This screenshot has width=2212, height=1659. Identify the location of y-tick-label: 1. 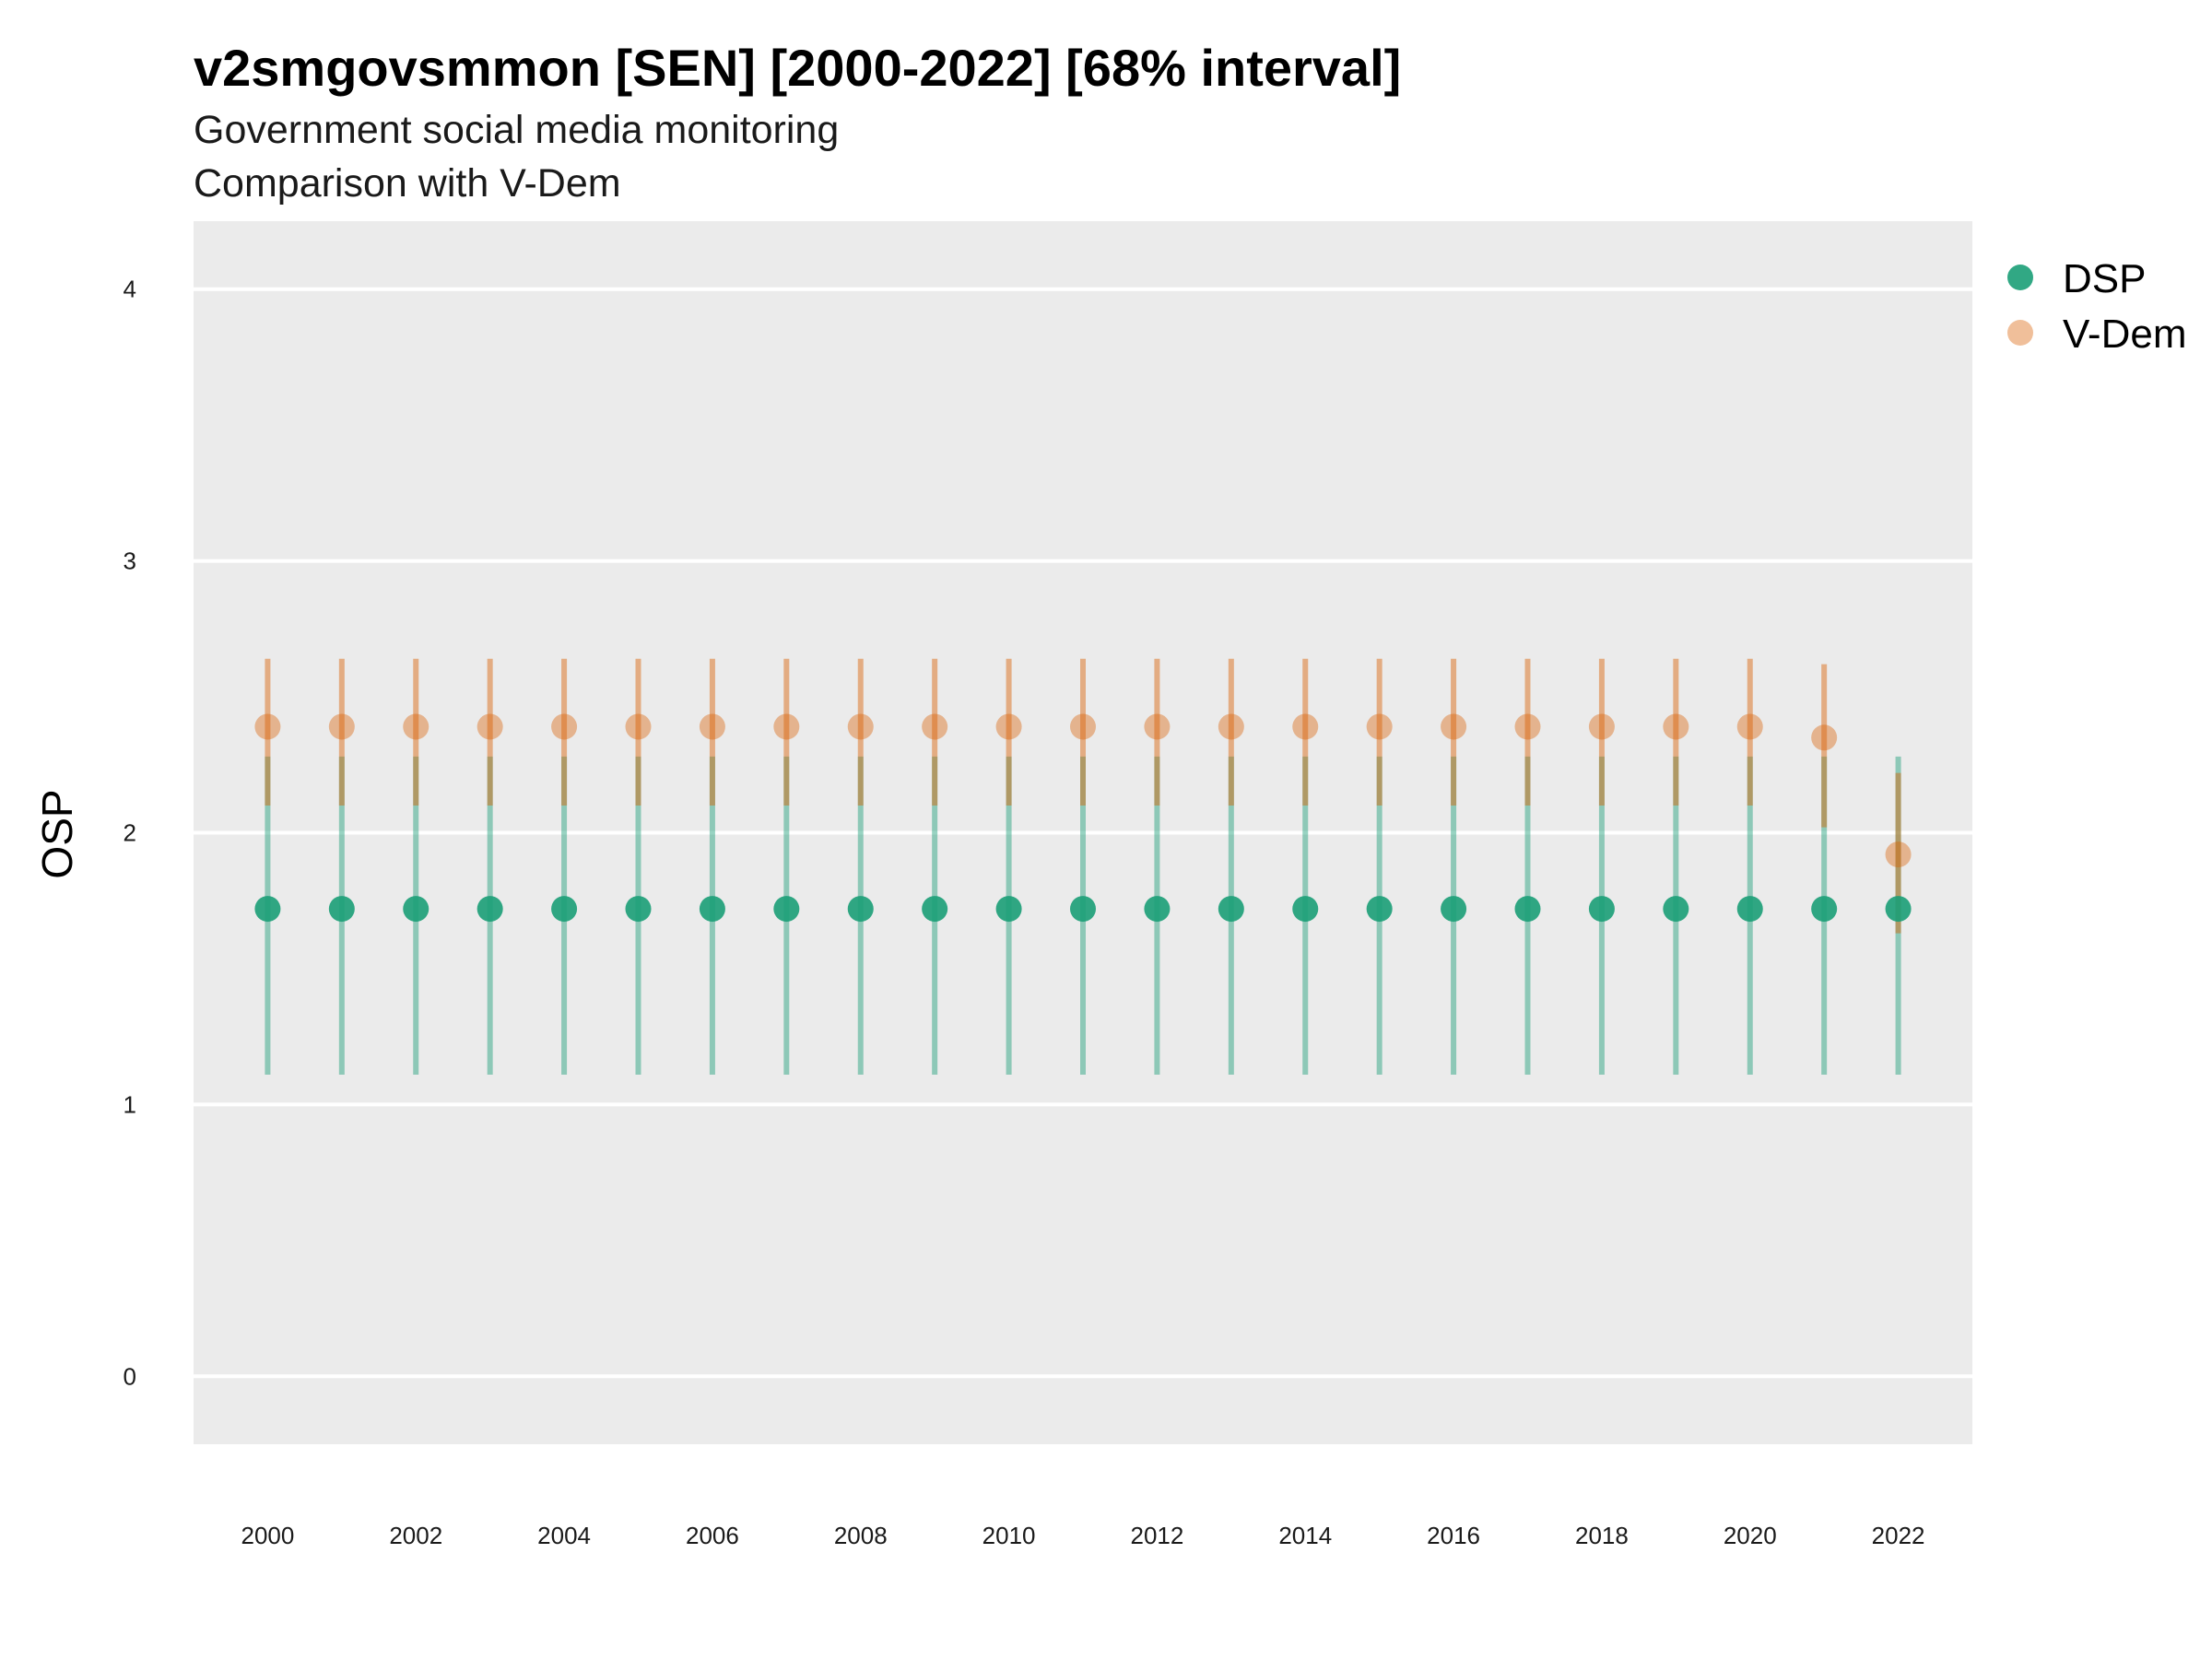
(130, 1104).